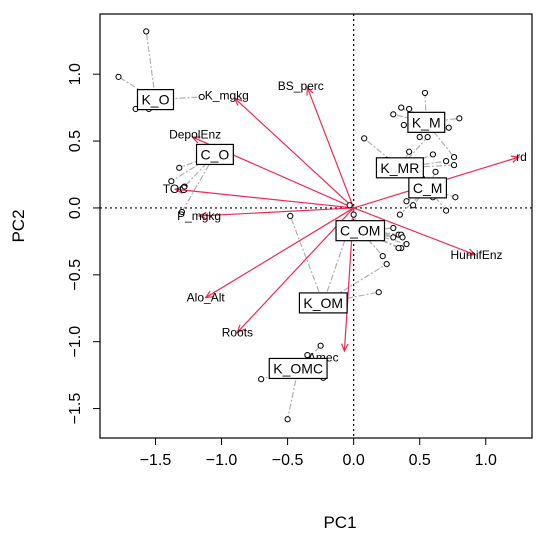 The width and height of the screenshot is (550, 547). I want to click on loading-label-TOC: TOC, so click(175, 189).